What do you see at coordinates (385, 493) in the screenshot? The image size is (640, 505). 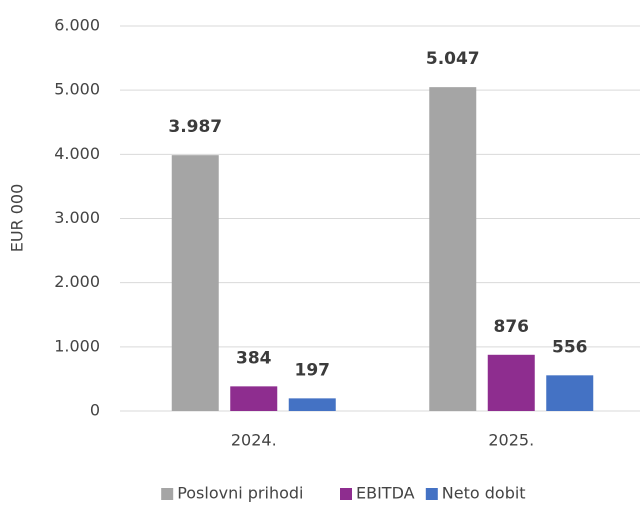 I see `legend-label: EBITDA` at bounding box center [385, 493].